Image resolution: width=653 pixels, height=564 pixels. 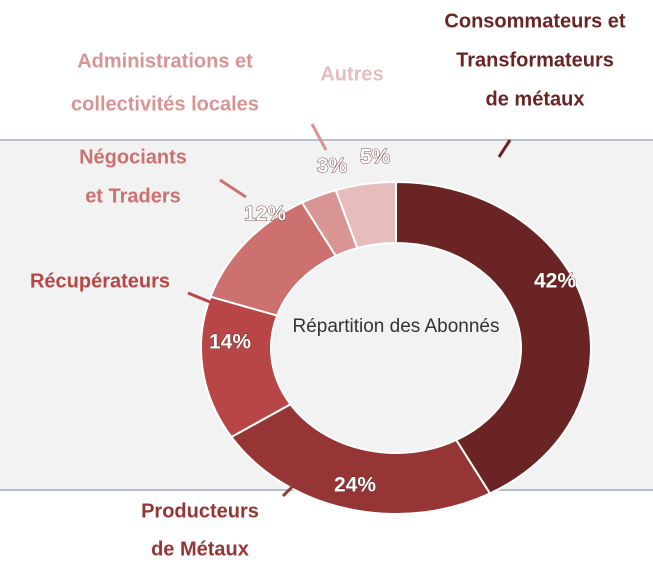 I want to click on category-label: et Traders, so click(x=133, y=196).